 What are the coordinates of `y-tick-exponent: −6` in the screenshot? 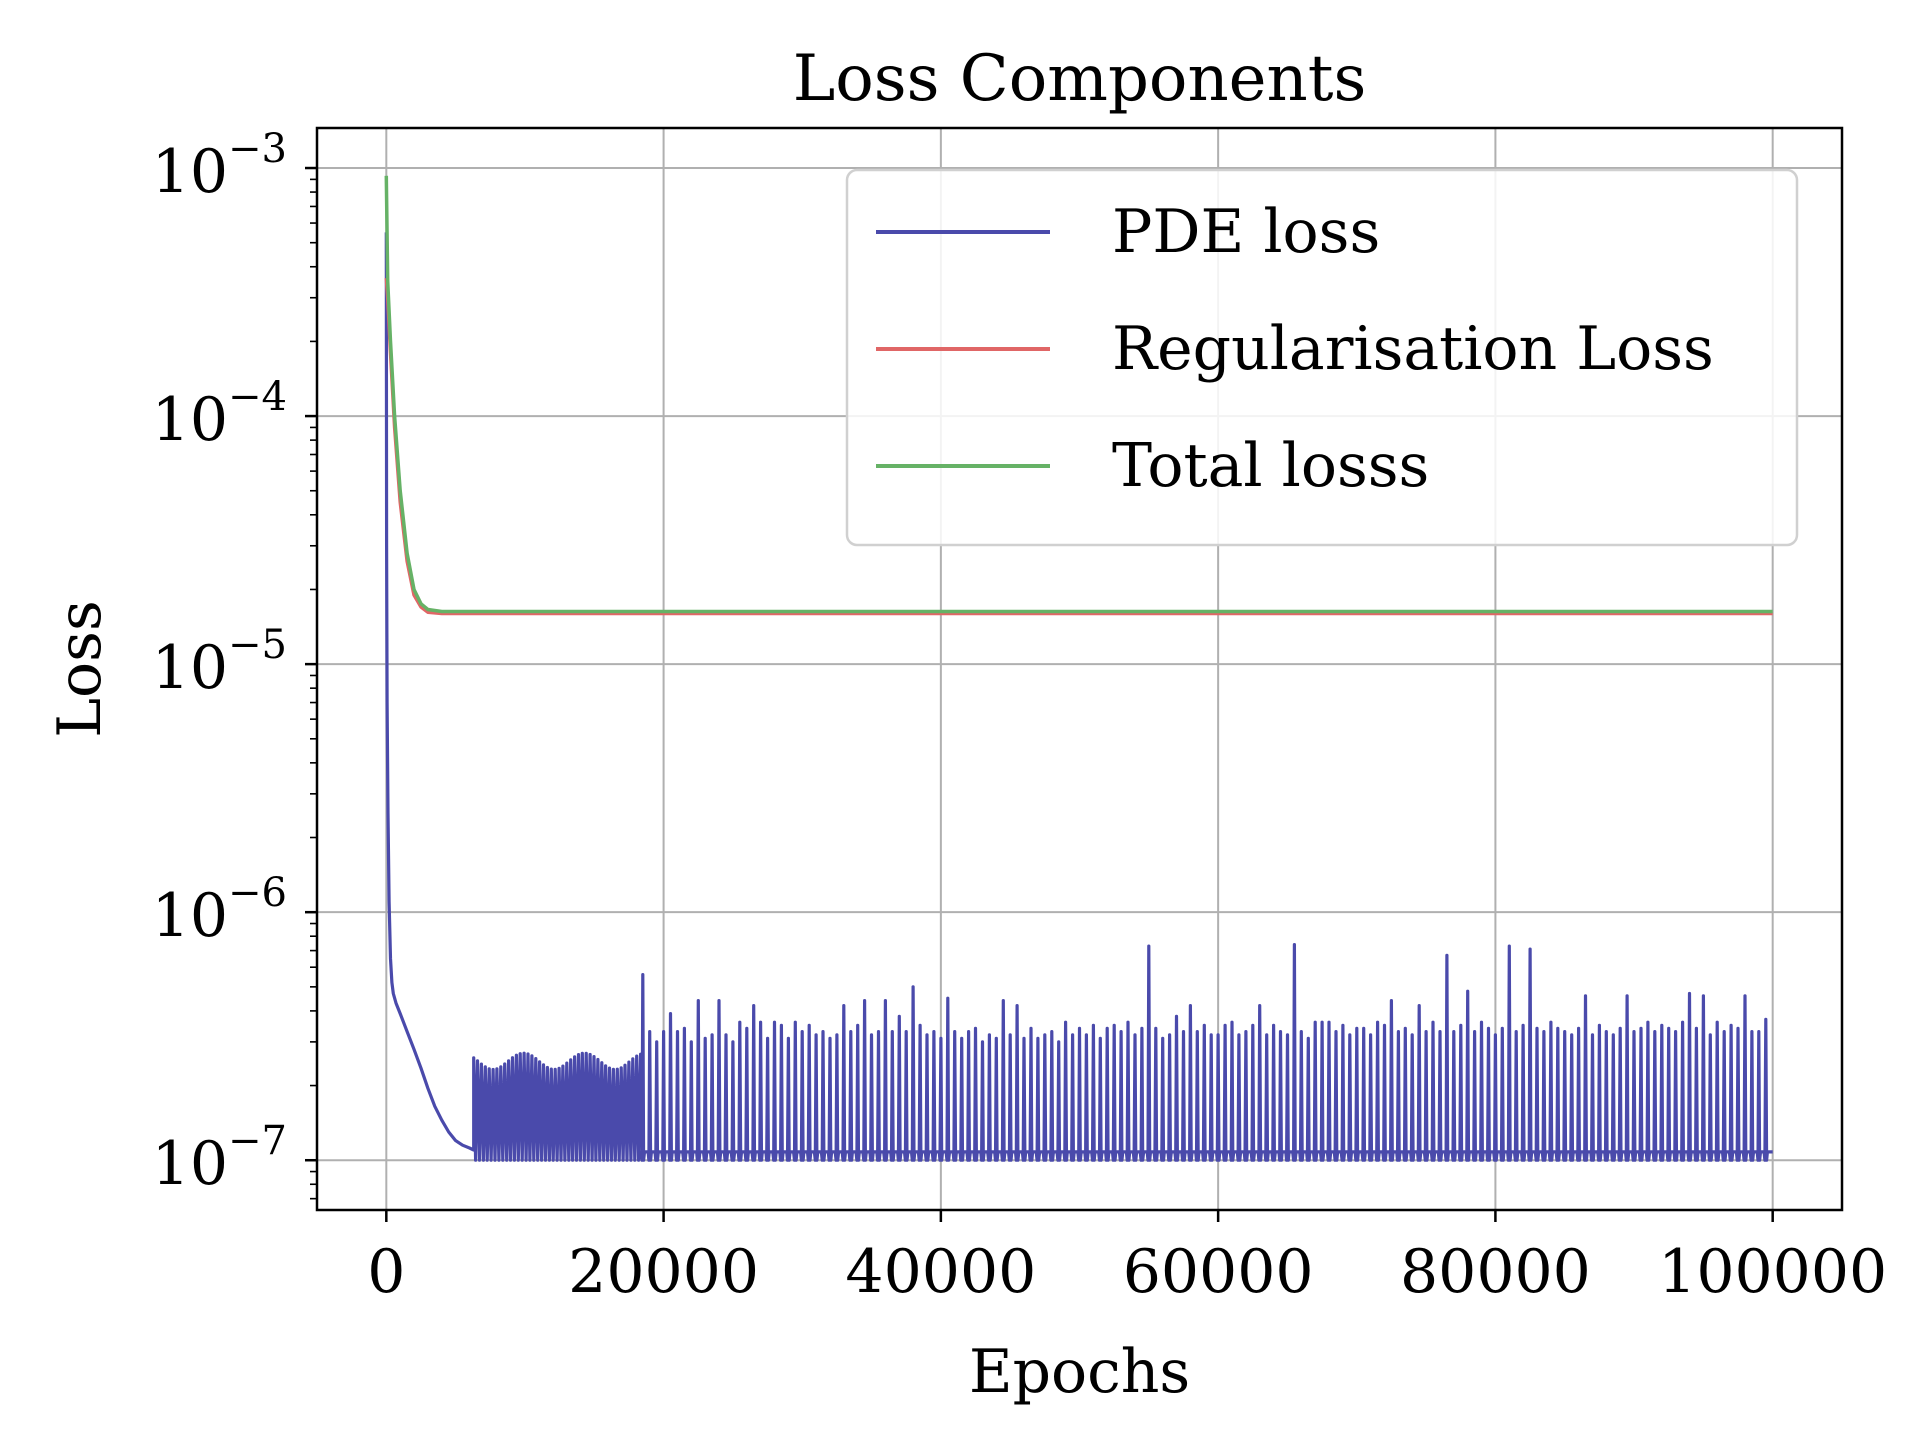 It's located at (257, 893).